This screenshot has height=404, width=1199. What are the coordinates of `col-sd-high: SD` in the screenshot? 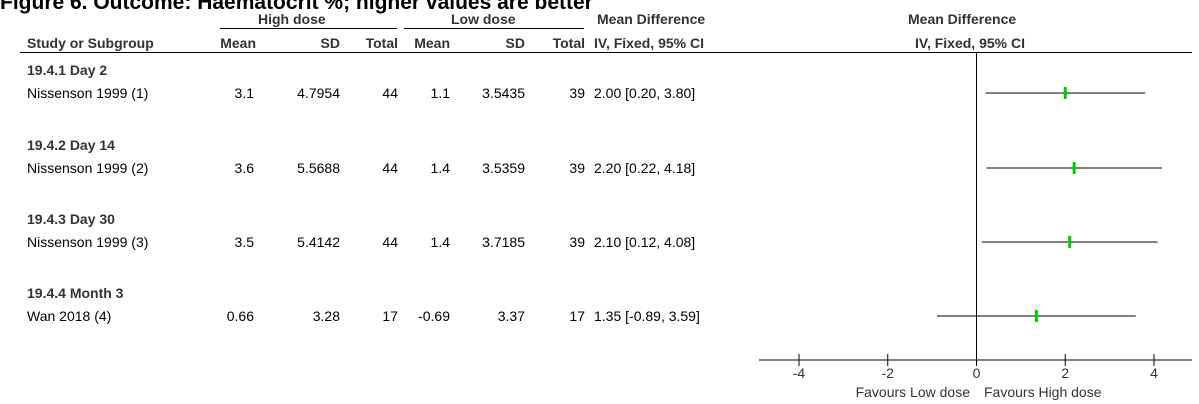 It's located at (330, 43).